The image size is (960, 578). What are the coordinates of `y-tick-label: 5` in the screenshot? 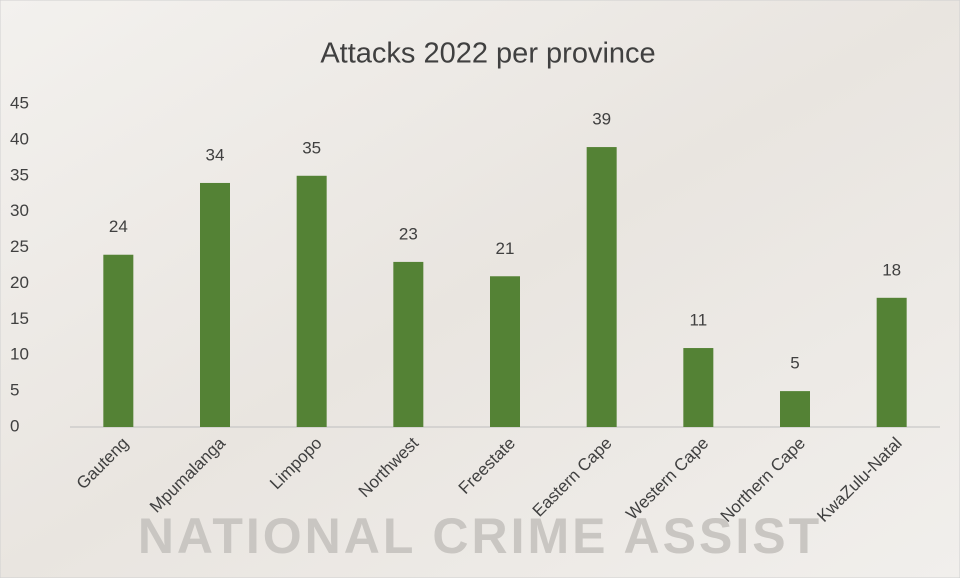 It's located at (14, 390).